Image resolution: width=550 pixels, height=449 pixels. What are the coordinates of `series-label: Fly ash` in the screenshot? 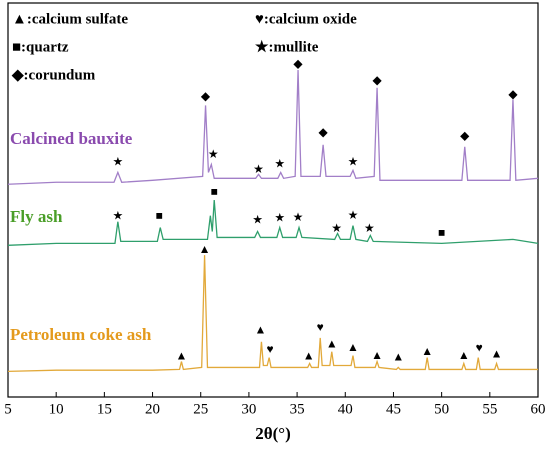 It's located at (36, 216).